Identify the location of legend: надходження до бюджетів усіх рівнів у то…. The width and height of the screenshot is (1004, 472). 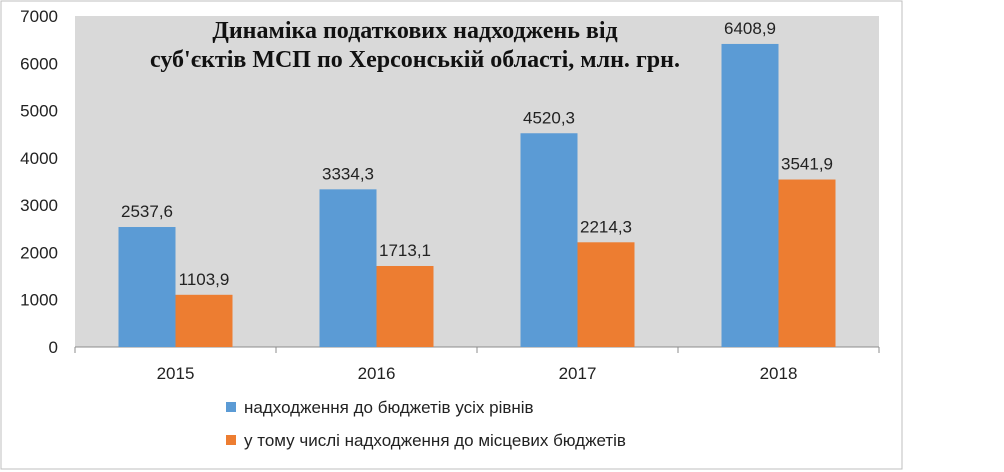
(426, 424).